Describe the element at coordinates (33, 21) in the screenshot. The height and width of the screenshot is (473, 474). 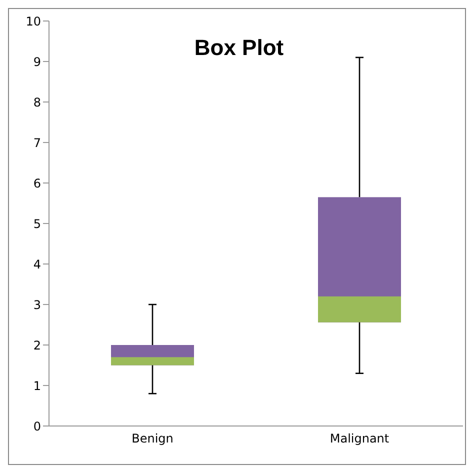
I see `y-tick-label: 10` at that location.